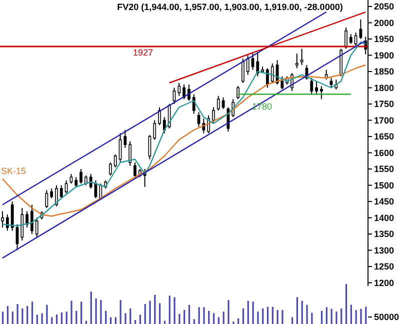 This screenshot has width=400, height=324. Describe the element at coordinates (384, 185) in the screenshot. I see `y-tick-label: 1500` at that location.